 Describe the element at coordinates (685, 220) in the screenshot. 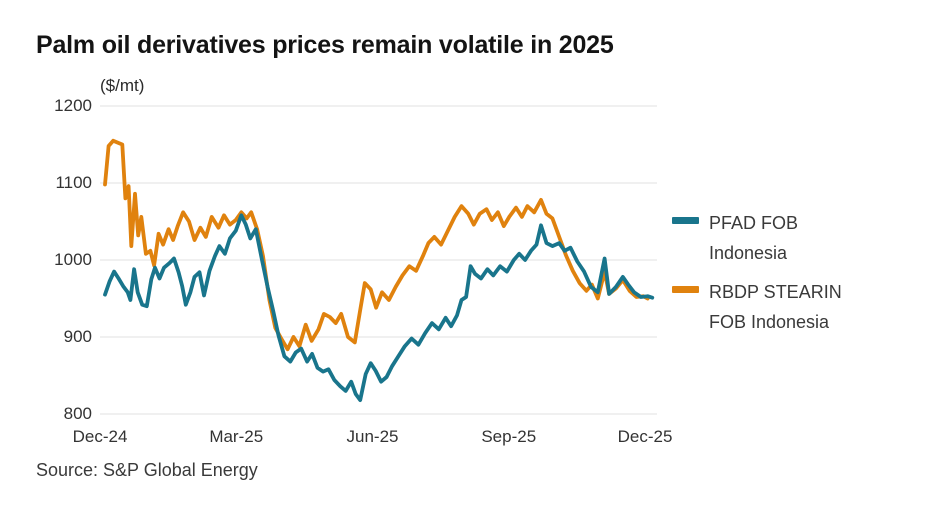

I see `pfad-legend-dash-swatch` at that location.